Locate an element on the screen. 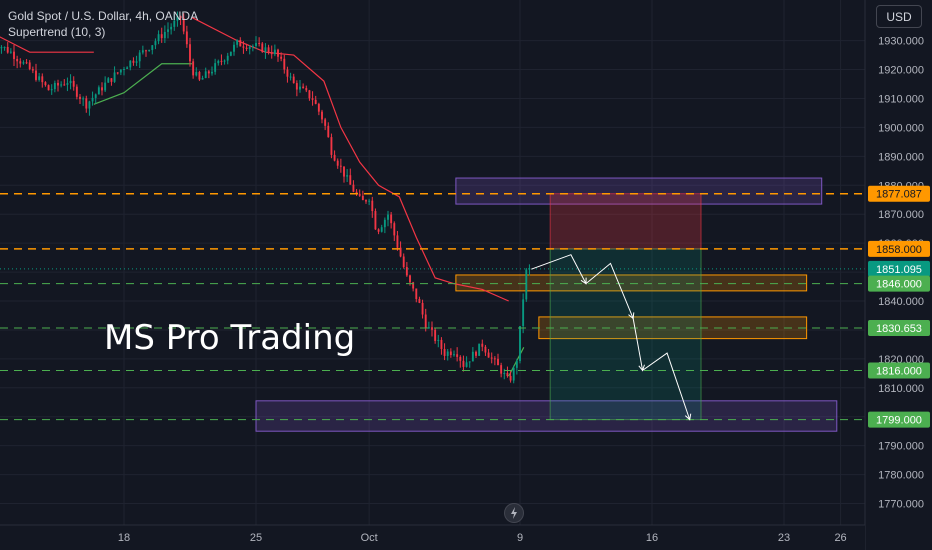 Image resolution: width=932 pixels, height=550 pixels. time-tick-label: 25 is located at coordinates (256, 538).